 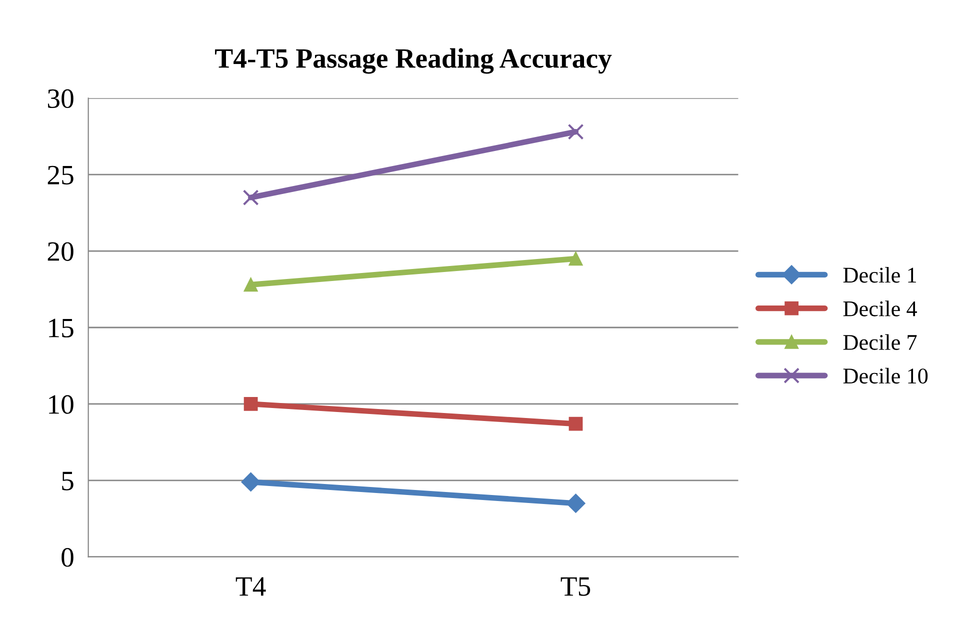 I want to click on legend-label: Decile 7, so click(x=880, y=342).